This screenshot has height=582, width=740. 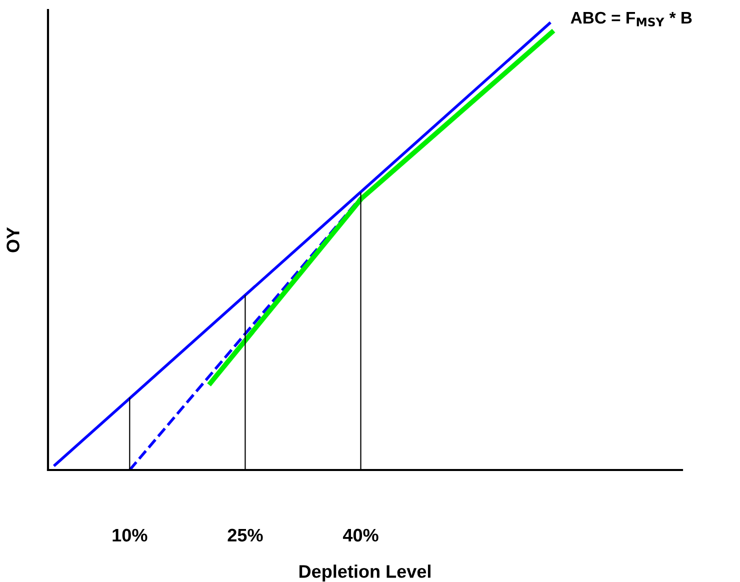 I want to click on x-tick-label: 10%, so click(x=130, y=535).